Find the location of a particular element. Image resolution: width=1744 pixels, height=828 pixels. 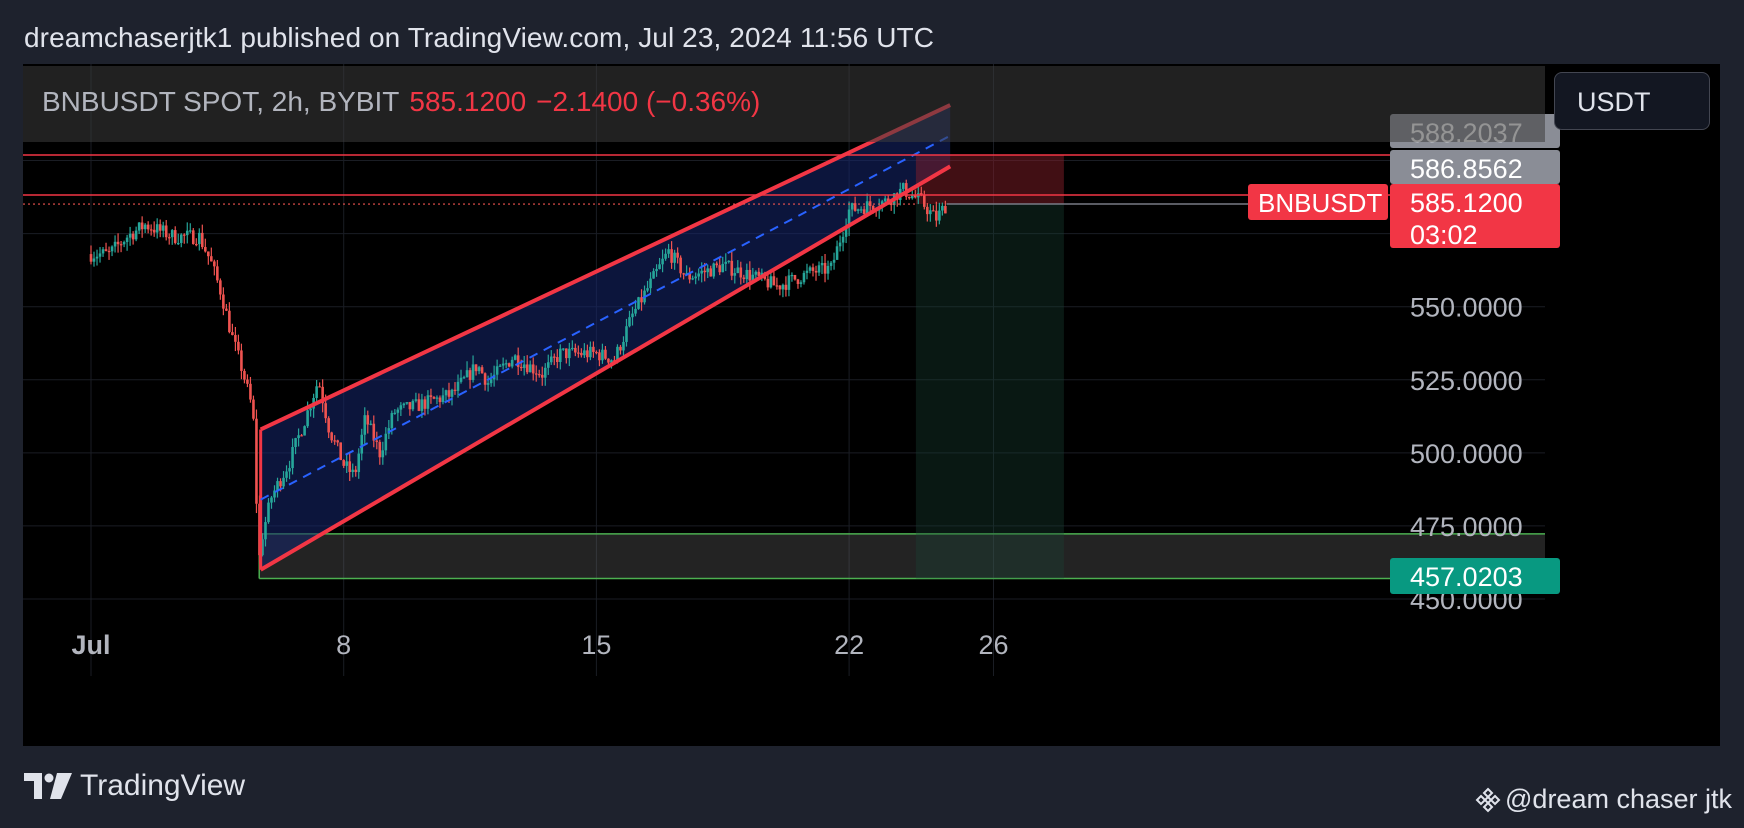

x-tick-label: 8 is located at coordinates (343, 645).